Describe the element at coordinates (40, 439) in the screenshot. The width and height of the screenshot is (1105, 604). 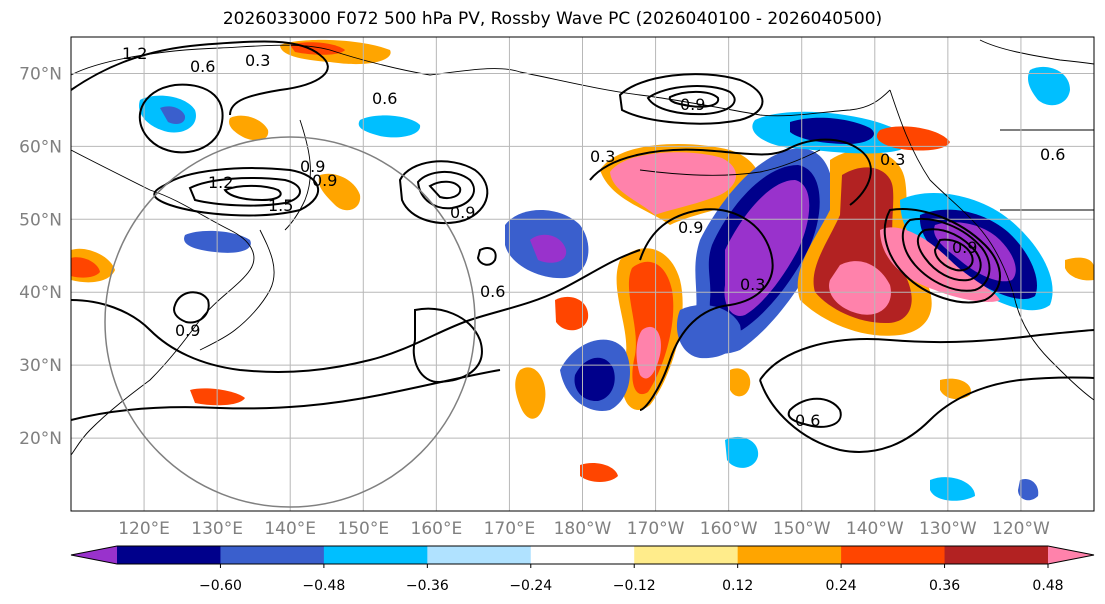
I see `latitude-label: 20°N` at that location.